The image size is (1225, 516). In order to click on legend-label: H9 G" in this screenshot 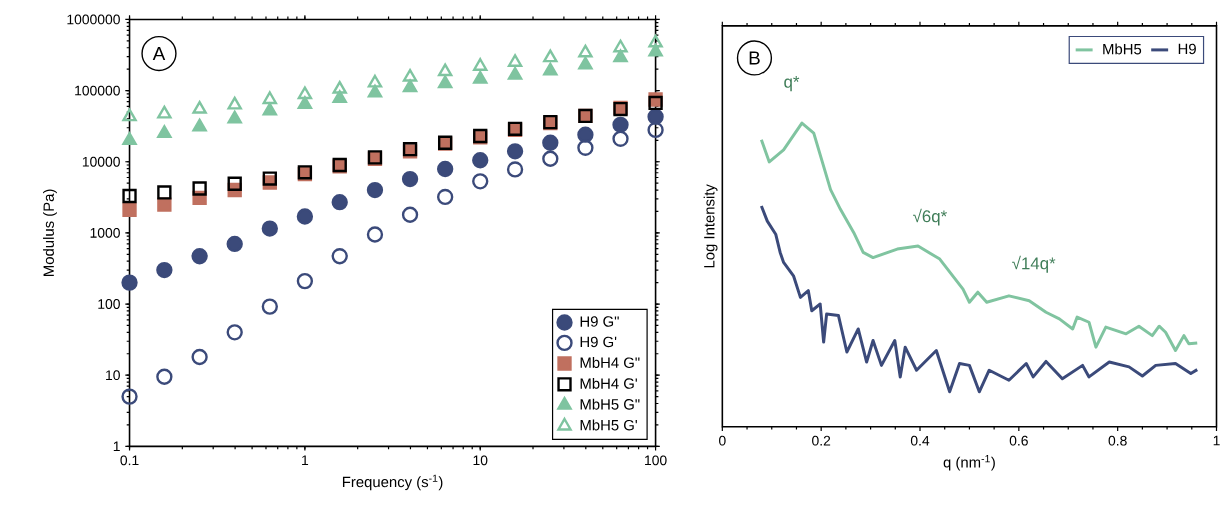, I will do `click(599, 321)`.